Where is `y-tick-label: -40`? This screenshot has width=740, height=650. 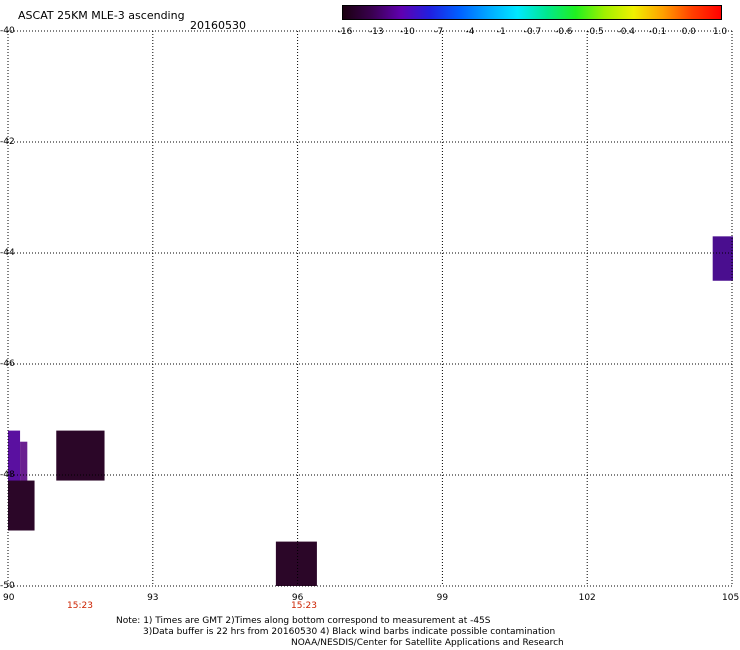
y-tick-label: -40 is located at coordinates (7, 31).